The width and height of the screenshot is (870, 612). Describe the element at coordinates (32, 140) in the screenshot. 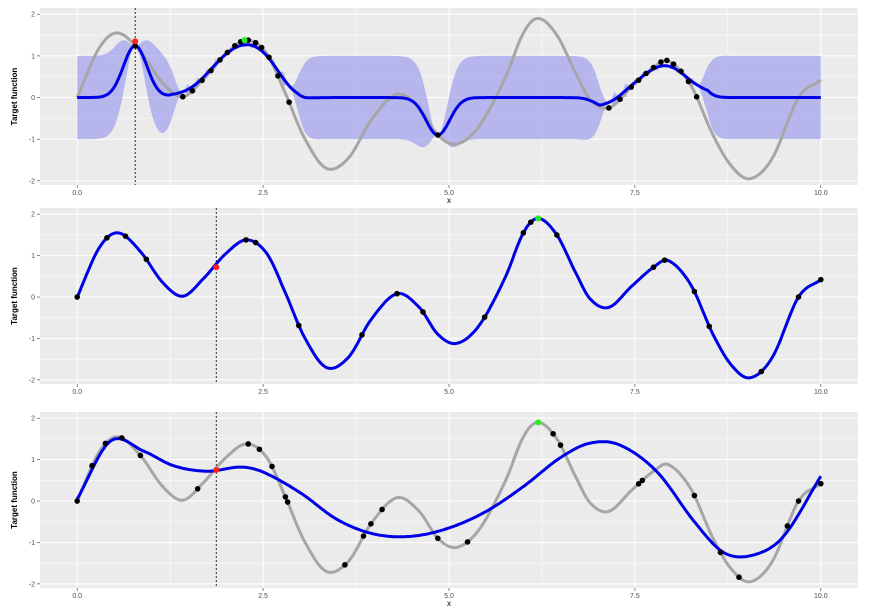

I see `panel-1-ytick-label-1: -1` at that location.